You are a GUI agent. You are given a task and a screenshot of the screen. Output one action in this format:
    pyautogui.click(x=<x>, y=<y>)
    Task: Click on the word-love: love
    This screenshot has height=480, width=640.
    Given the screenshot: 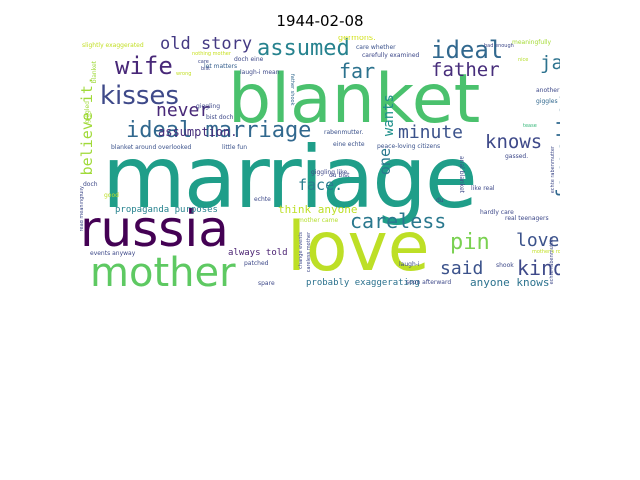 What is the action you would take?
    pyautogui.click(x=358, y=247)
    